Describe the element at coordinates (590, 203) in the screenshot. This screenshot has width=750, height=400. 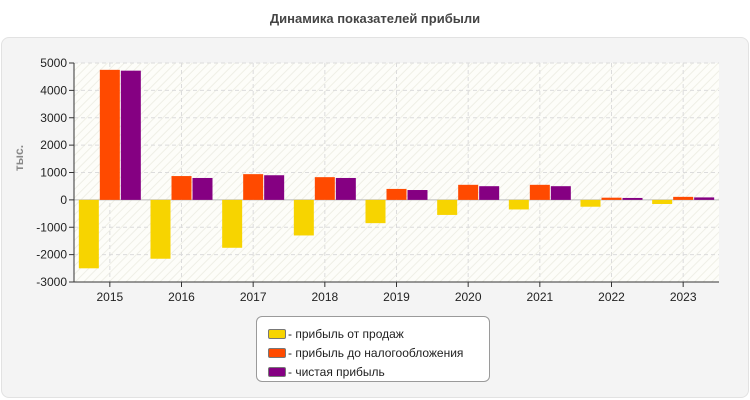
I see `bar-sales-profit-2022` at that location.